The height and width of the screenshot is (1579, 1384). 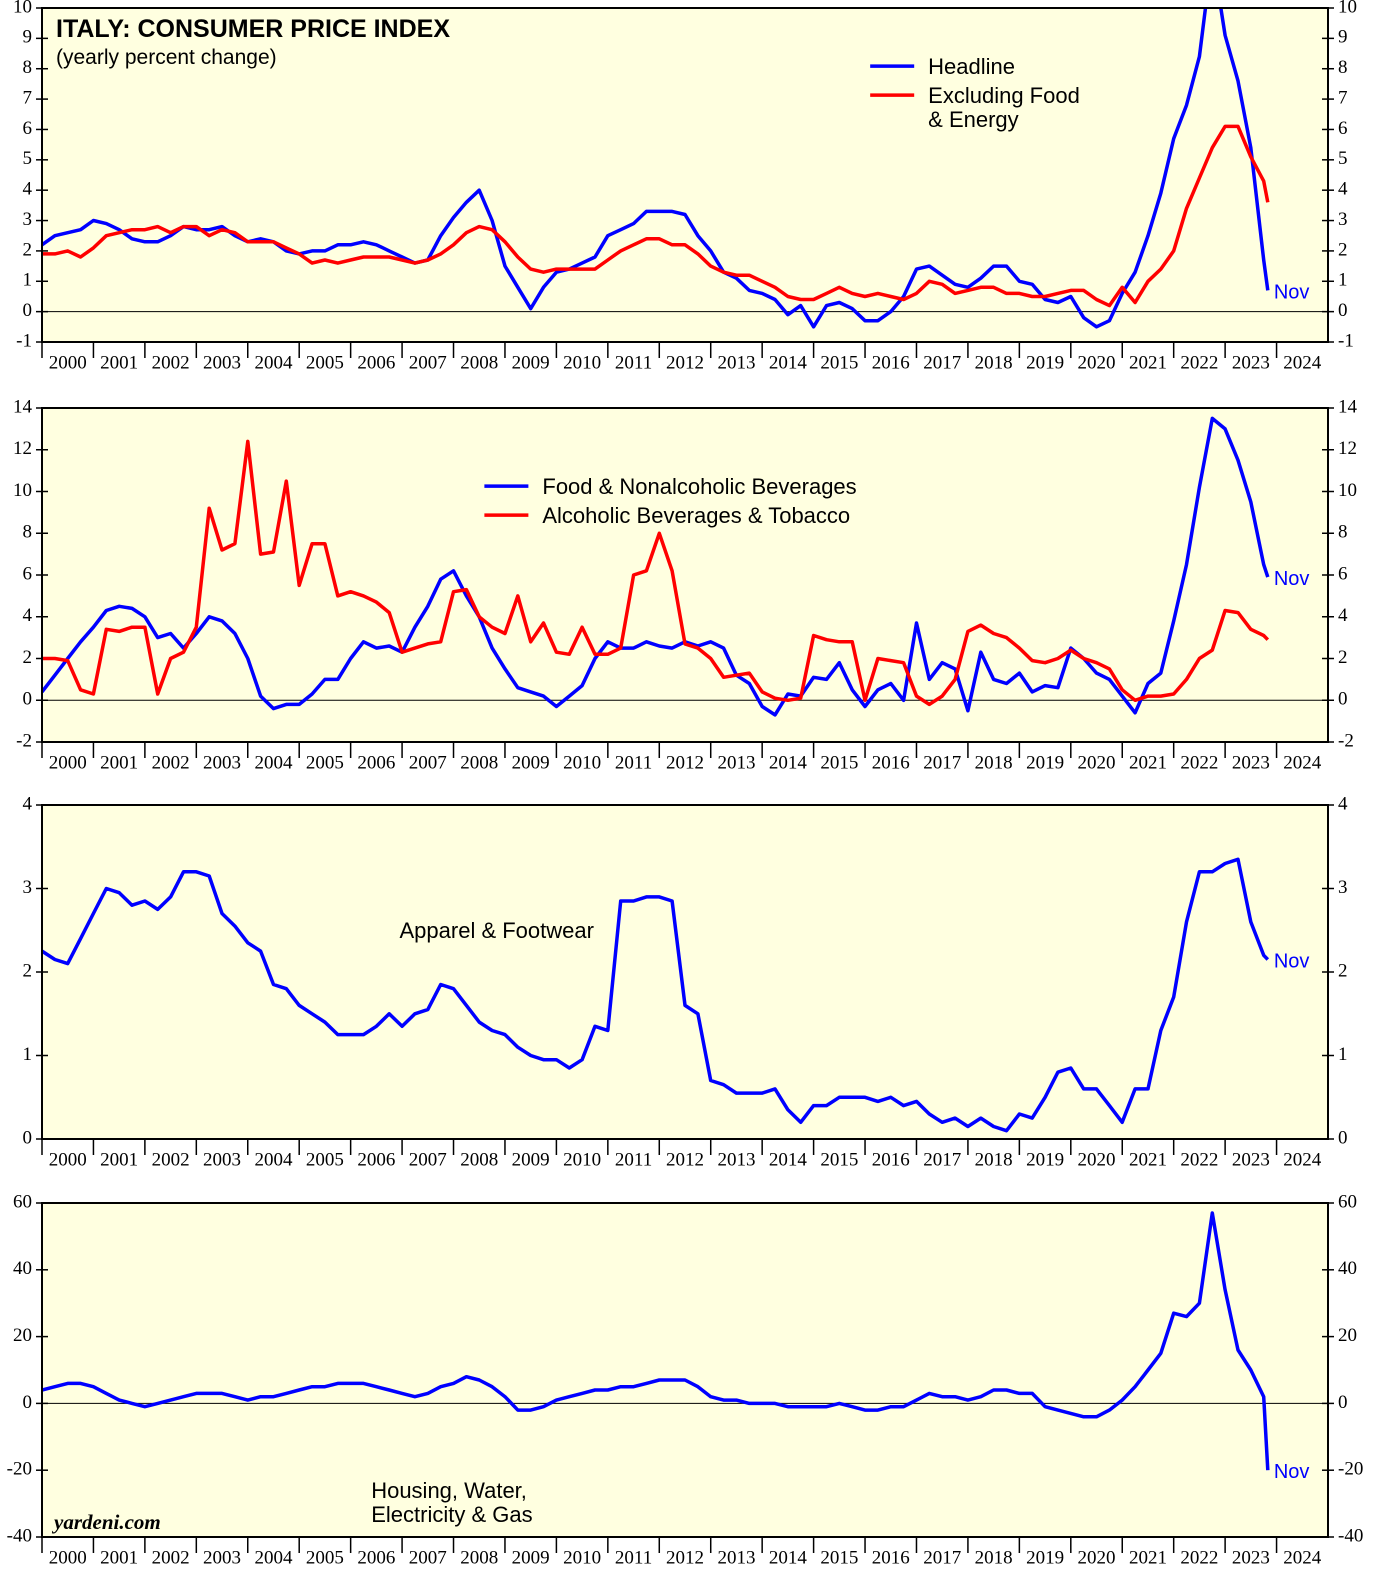 I want to click on y-tick-label: 7, so click(x=1343, y=97).